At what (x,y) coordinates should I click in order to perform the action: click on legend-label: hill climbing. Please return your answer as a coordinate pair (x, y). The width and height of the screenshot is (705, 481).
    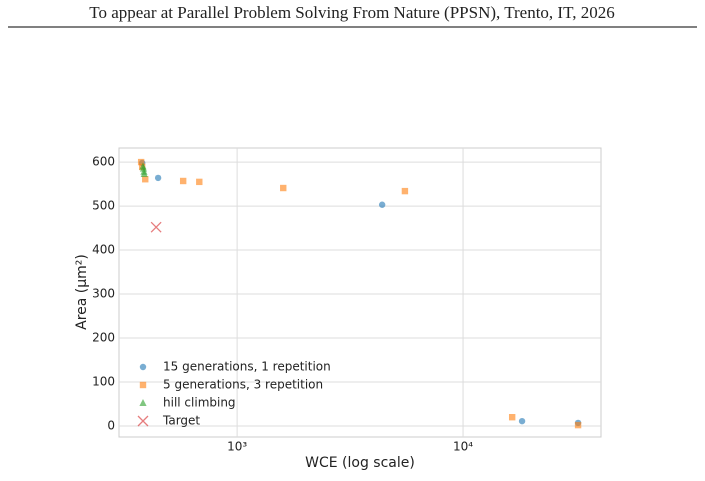
    Looking at the image, I should click on (199, 403).